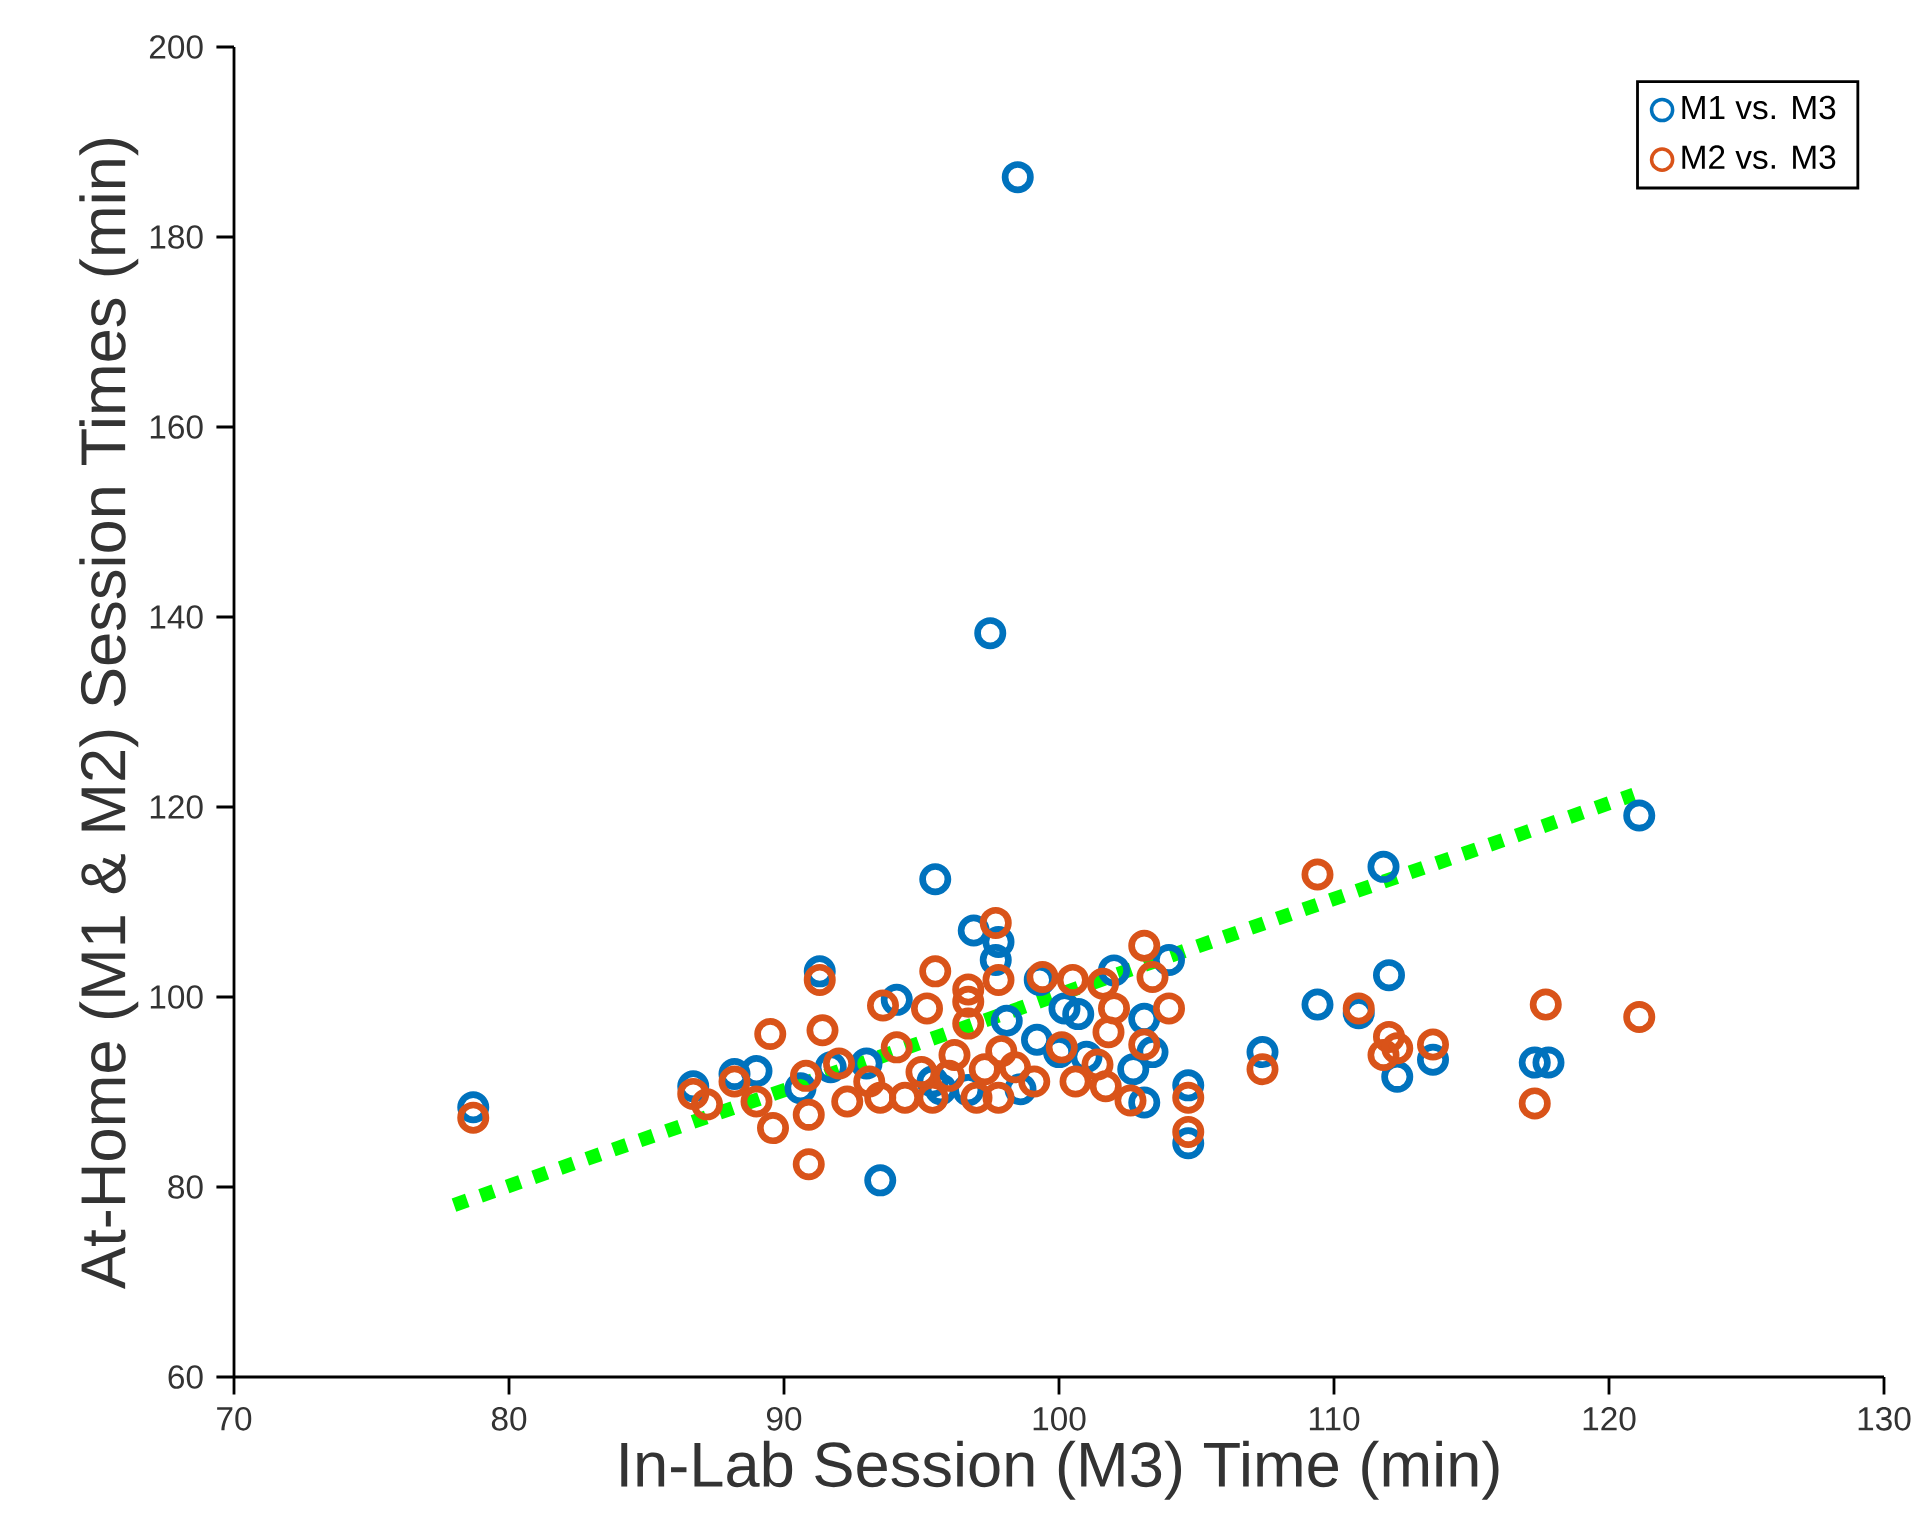  What do you see at coordinates (1609, 1418) in the screenshot?
I see `x-tick-label: 120` at bounding box center [1609, 1418].